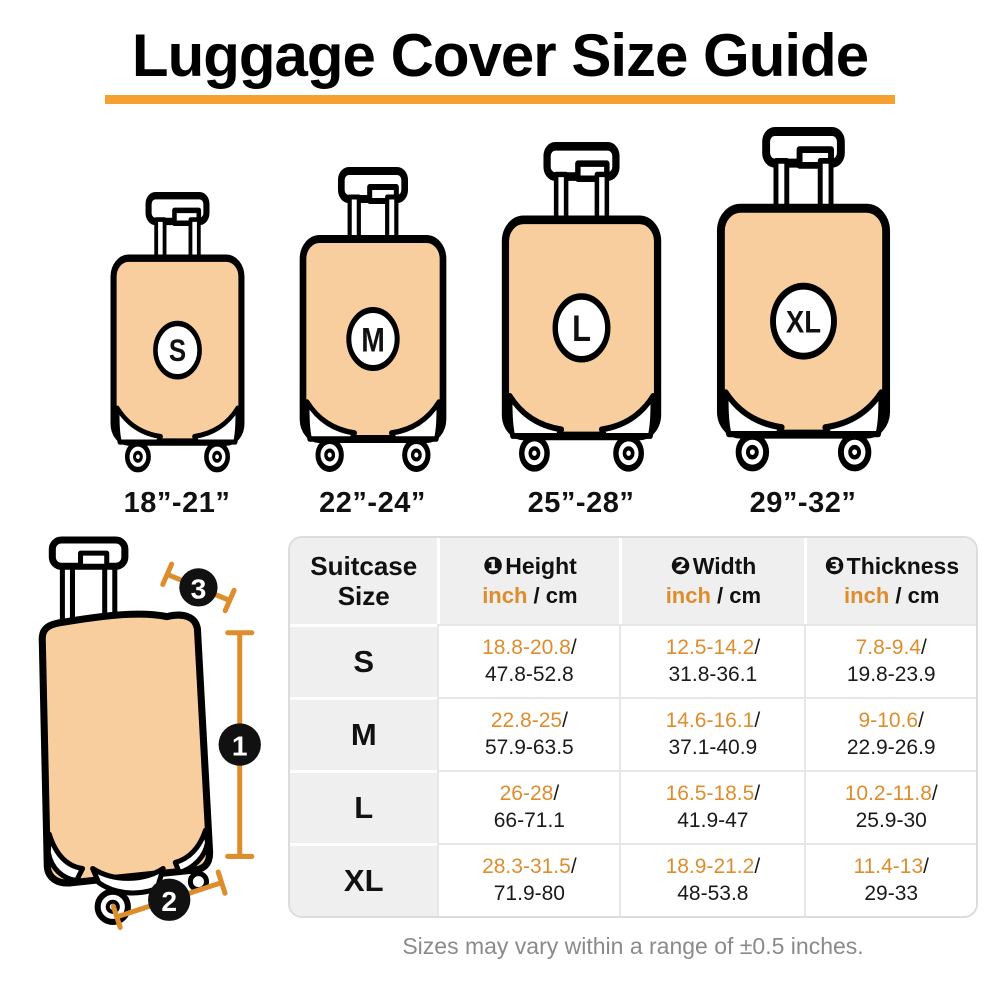 The width and height of the screenshot is (1000, 1000). I want to click on suitcase-l-icon: L, so click(581, 307).